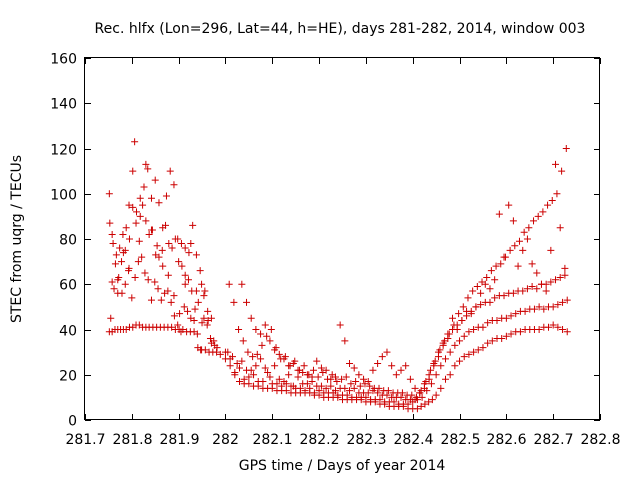 The image size is (640, 480). I want to click on x-tick-label: 282, so click(225, 440).